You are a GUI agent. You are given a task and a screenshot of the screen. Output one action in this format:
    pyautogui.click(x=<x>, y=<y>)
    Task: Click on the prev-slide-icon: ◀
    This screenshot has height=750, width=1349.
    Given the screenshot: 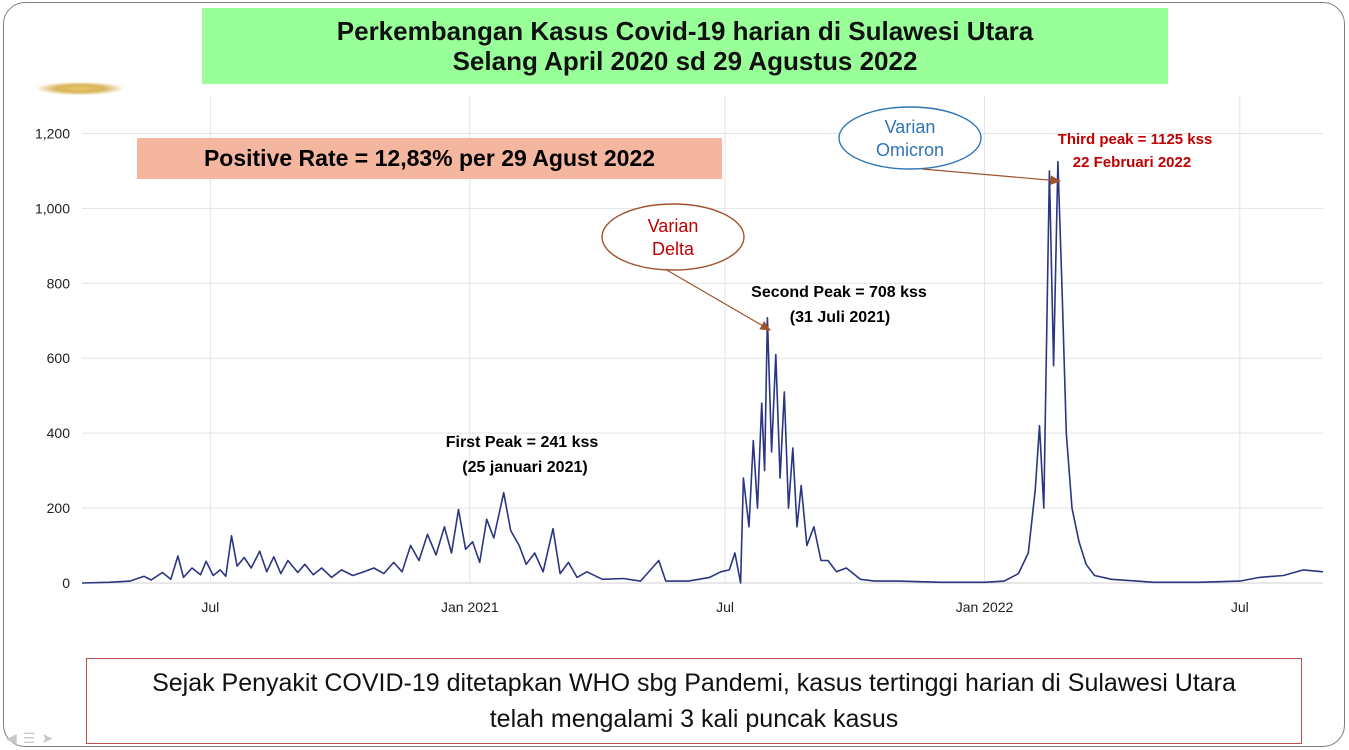 What is the action you would take?
    pyautogui.click(x=14, y=738)
    